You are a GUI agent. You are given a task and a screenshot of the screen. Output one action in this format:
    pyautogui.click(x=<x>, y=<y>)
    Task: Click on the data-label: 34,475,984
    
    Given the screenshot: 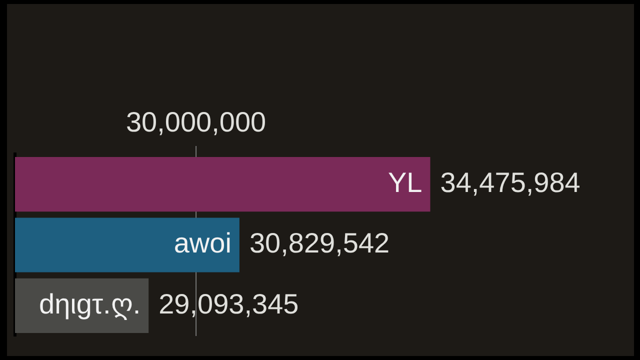 What is the action you would take?
    pyautogui.click(x=510, y=182)
    